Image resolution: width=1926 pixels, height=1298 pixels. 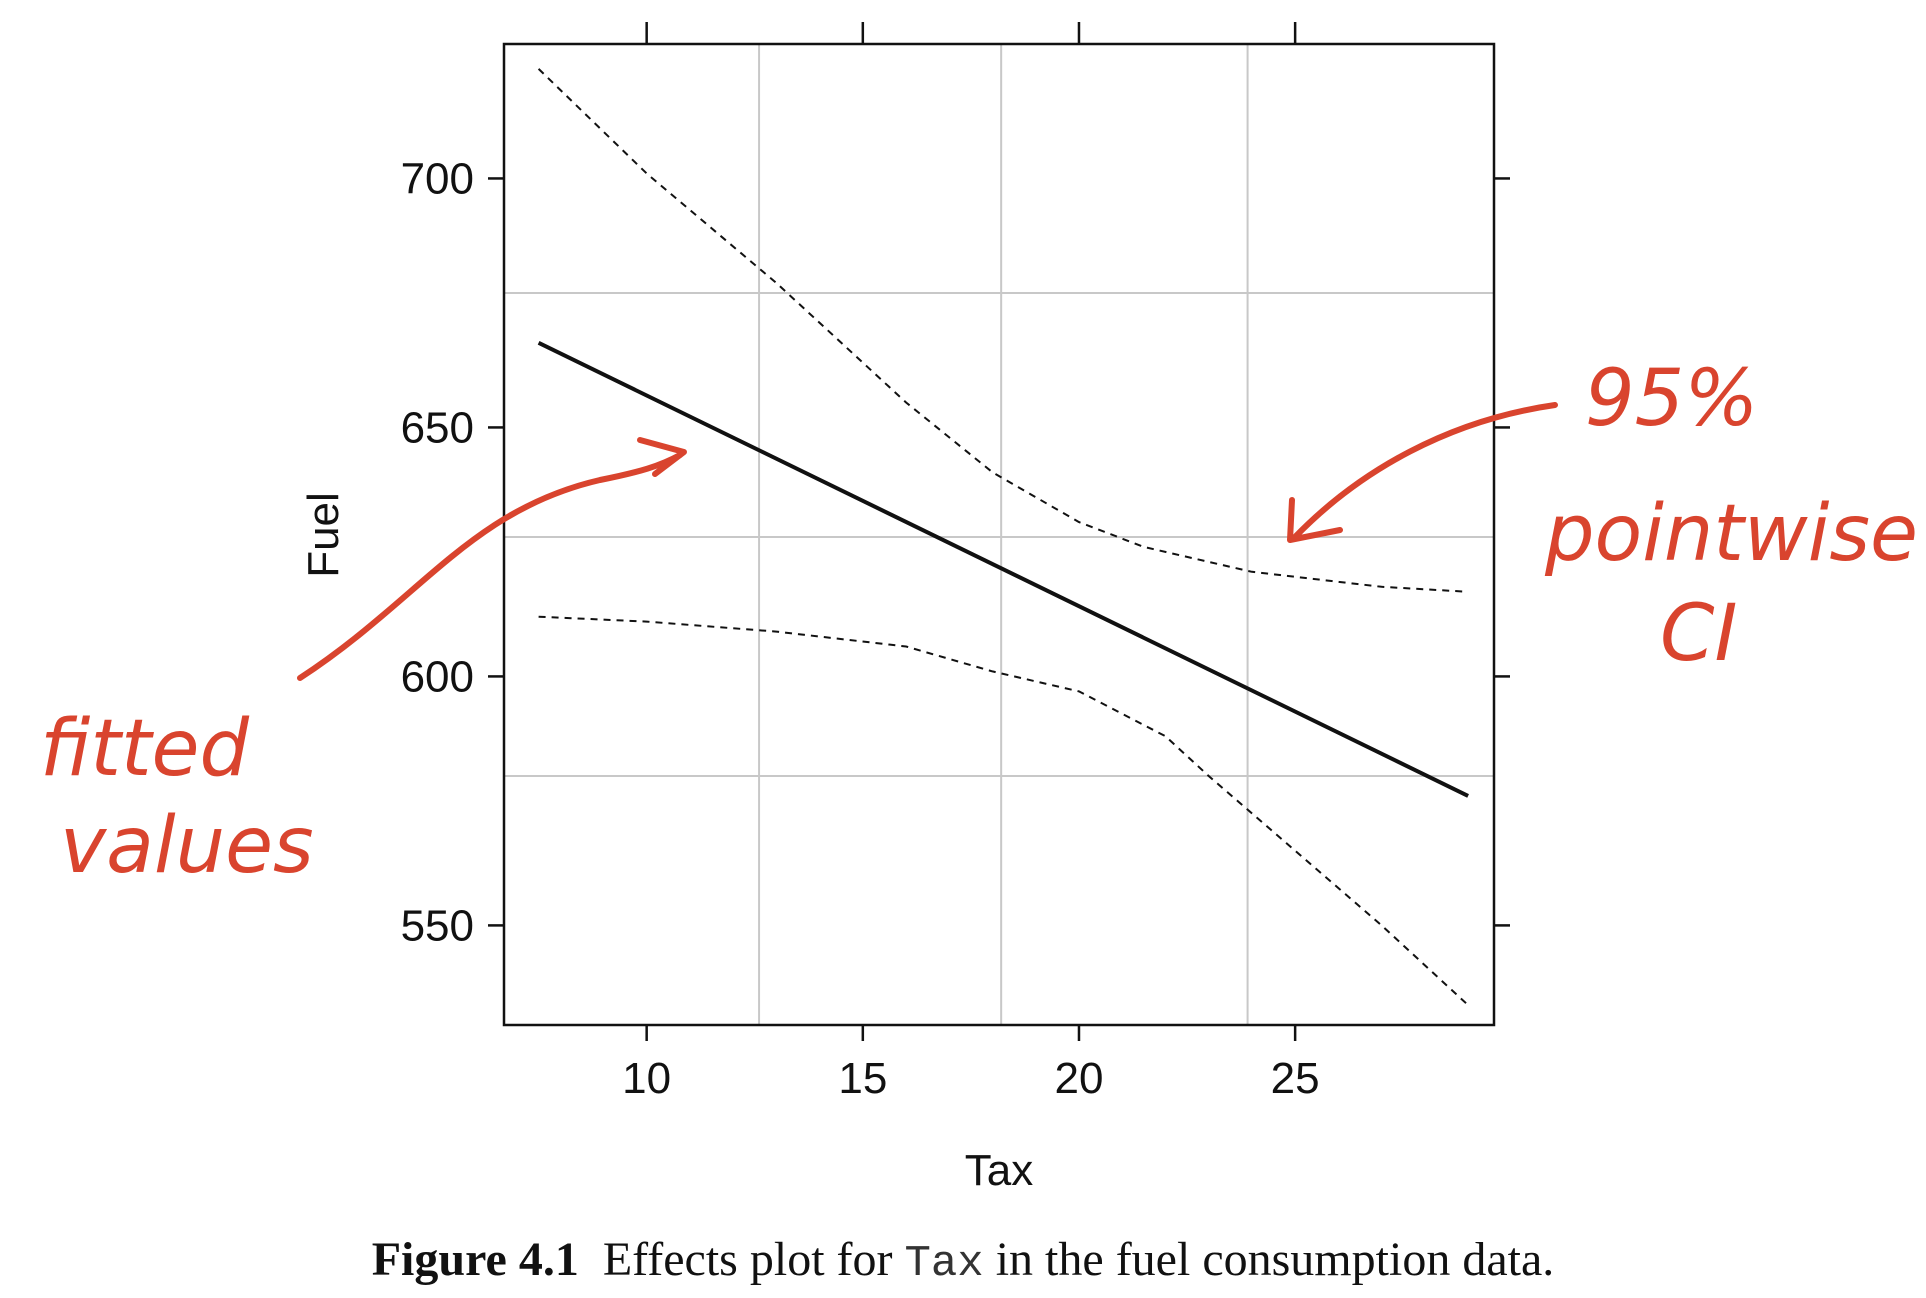 I want to click on caption-label: Figure 4.1, so click(x=475, y=1259).